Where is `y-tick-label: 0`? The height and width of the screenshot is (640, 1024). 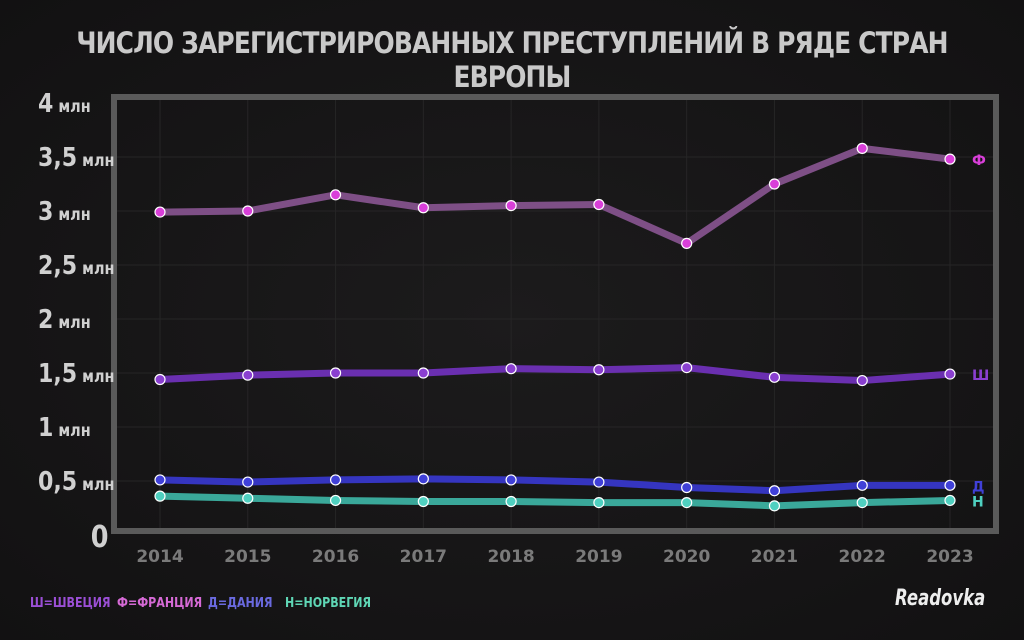 y-tick-label: 0 is located at coordinates (100, 537).